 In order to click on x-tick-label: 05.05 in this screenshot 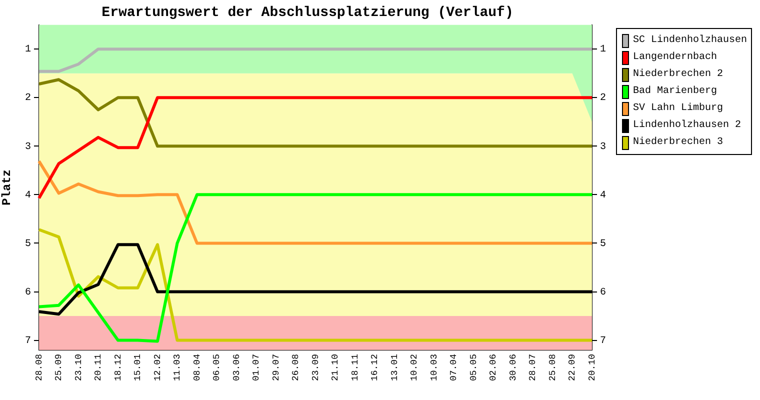, I will do `click(473, 368)`.